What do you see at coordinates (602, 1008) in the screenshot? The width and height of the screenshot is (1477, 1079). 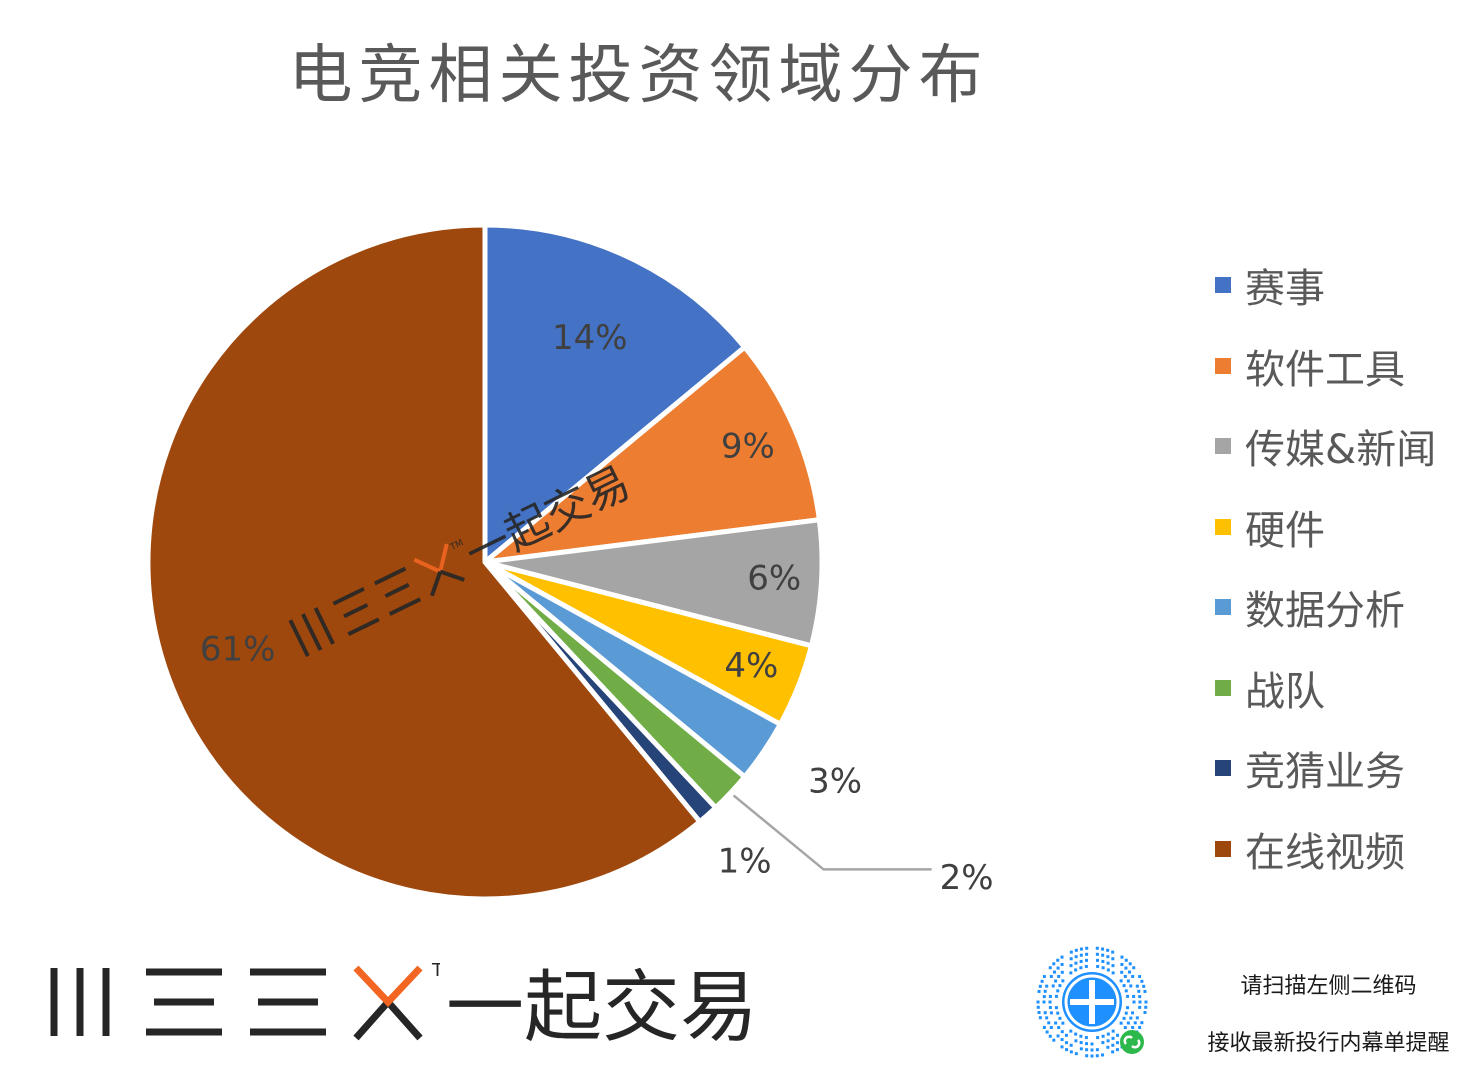 I see `logo-text: 一起交易` at bounding box center [602, 1008].